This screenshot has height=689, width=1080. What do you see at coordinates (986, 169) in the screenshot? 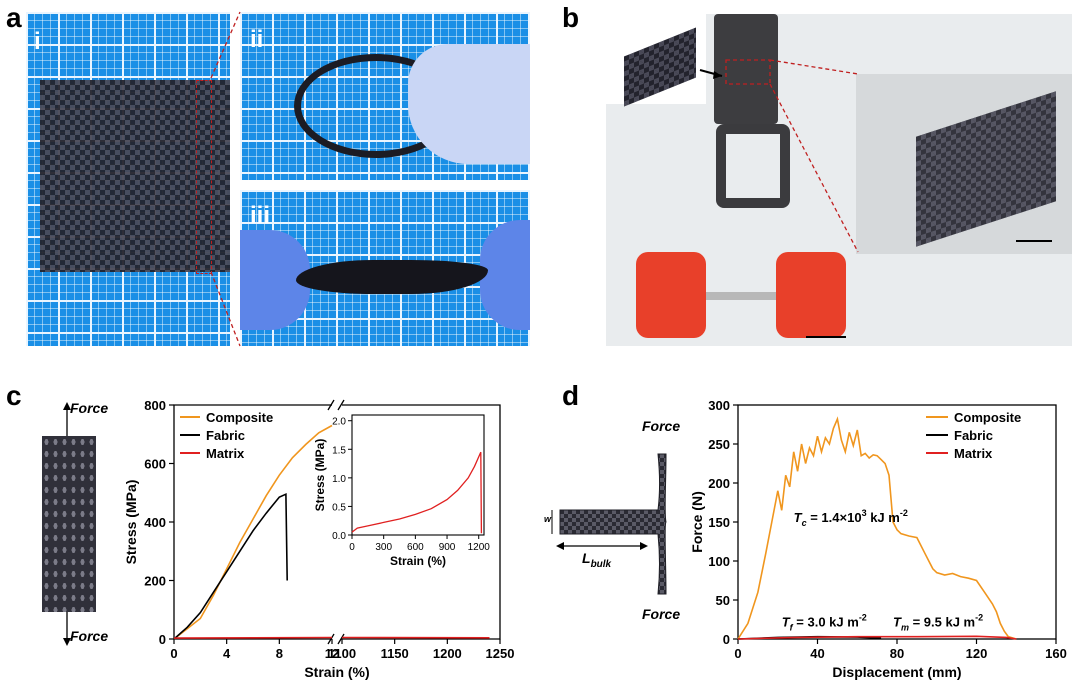
I see `b-zoom-fabric` at bounding box center [986, 169].